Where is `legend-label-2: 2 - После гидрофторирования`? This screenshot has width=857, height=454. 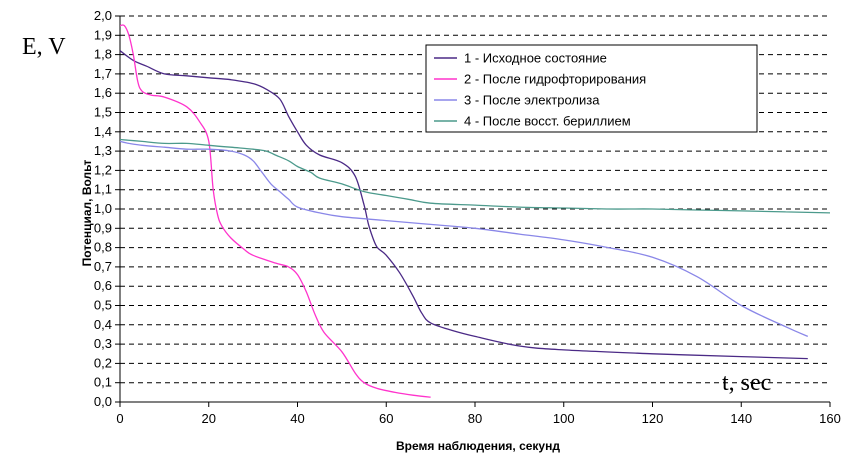 legend-label-2: 2 - После гидрофторирования is located at coordinates (555, 79).